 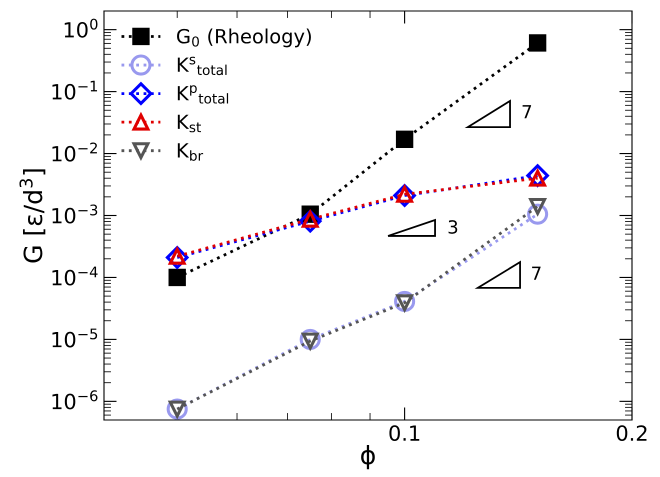 What do you see at coordinates (75, 400) in the screenshot?
I see `y-tick-label: 10$^{−6}$` at bounding box center [75, 400].